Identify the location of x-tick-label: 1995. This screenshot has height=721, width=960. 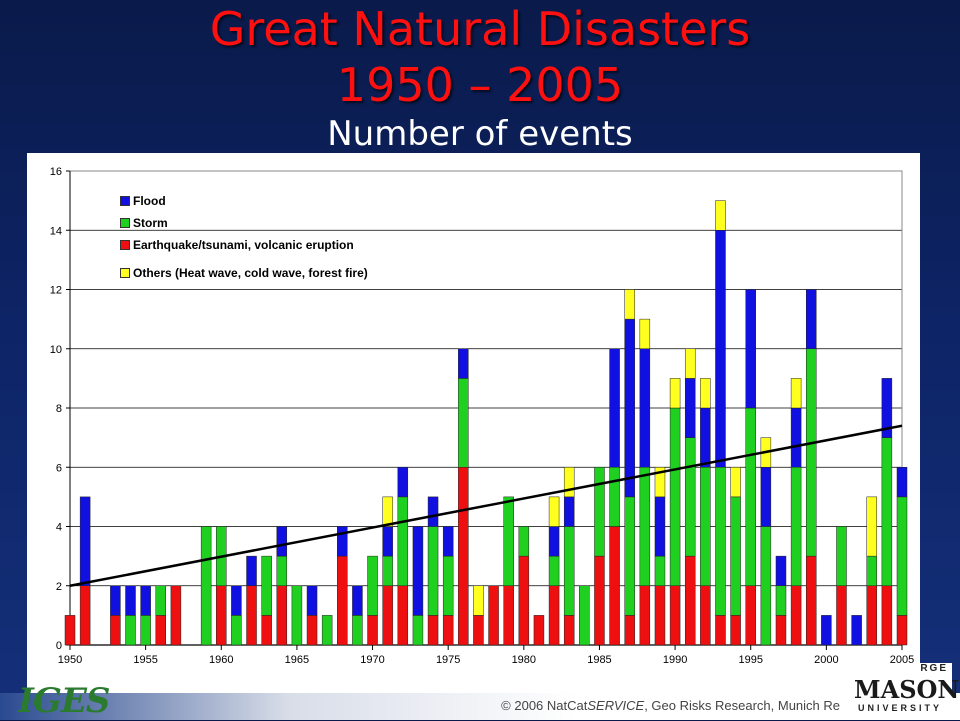
(750, 660).